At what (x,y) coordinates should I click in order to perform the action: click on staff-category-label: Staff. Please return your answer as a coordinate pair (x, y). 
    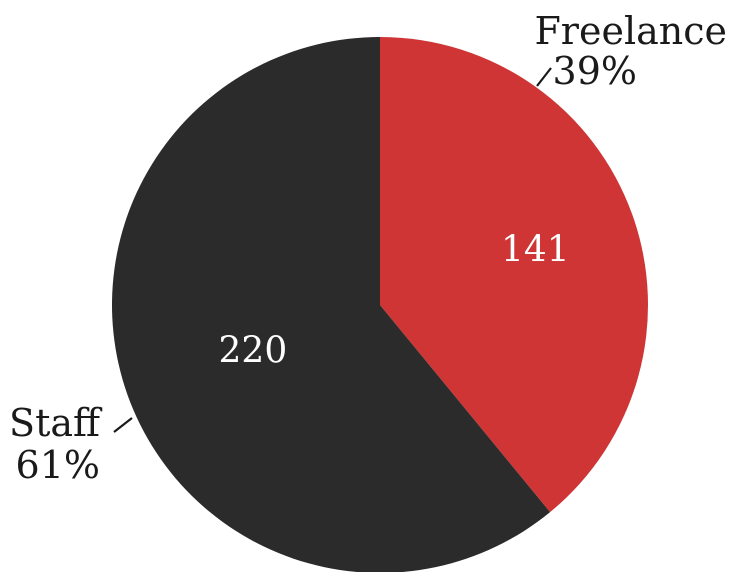
    Looking at the image, I should click on (56, 423).